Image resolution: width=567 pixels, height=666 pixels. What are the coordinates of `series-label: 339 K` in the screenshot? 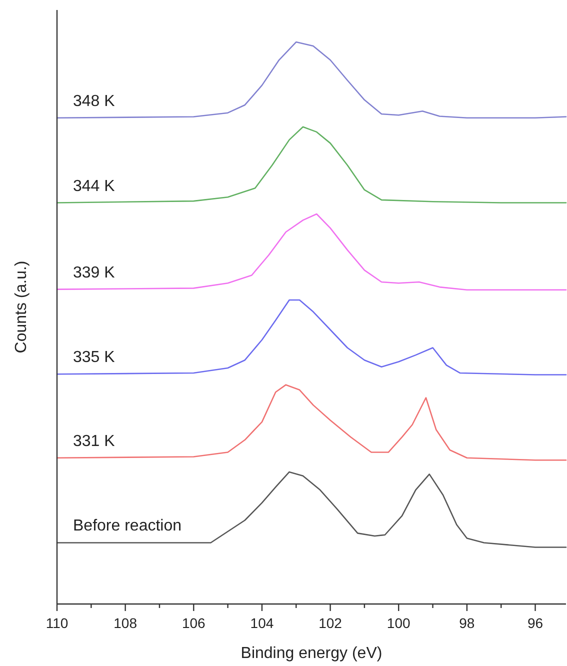 It's located at (94, 273).